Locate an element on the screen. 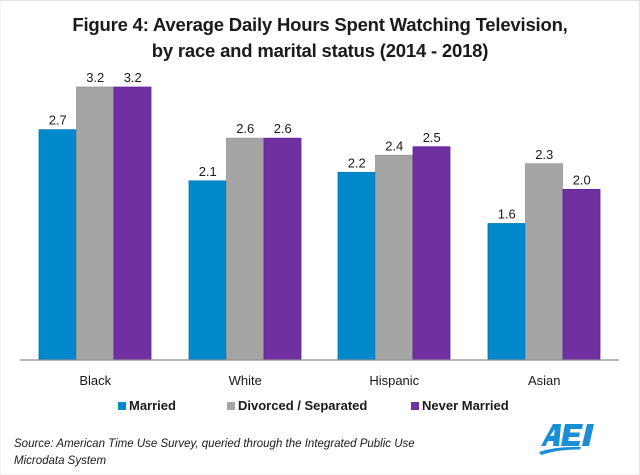 The width and height of the screenshot is (640, 475). data-label-white-married: 2.1 is located at coordinates (208, 171).